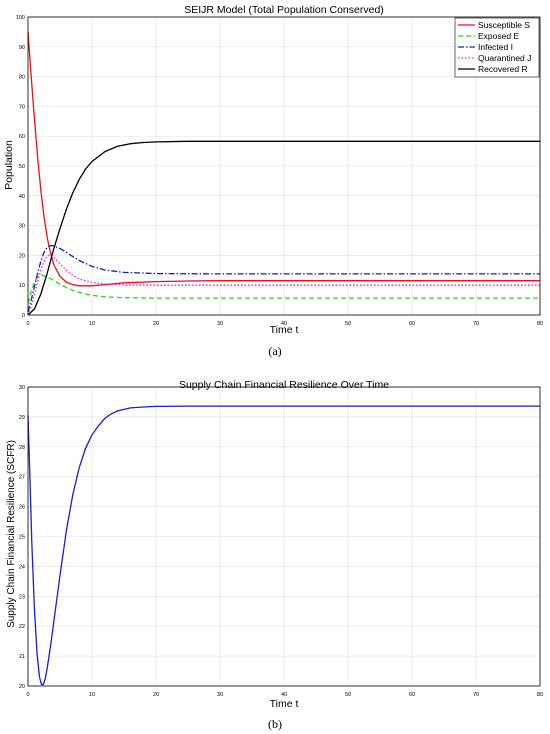 Image resolution: width=550 pixels, height=734 pixels. I want to click on legend-label: Infected I, so click(495, 47).